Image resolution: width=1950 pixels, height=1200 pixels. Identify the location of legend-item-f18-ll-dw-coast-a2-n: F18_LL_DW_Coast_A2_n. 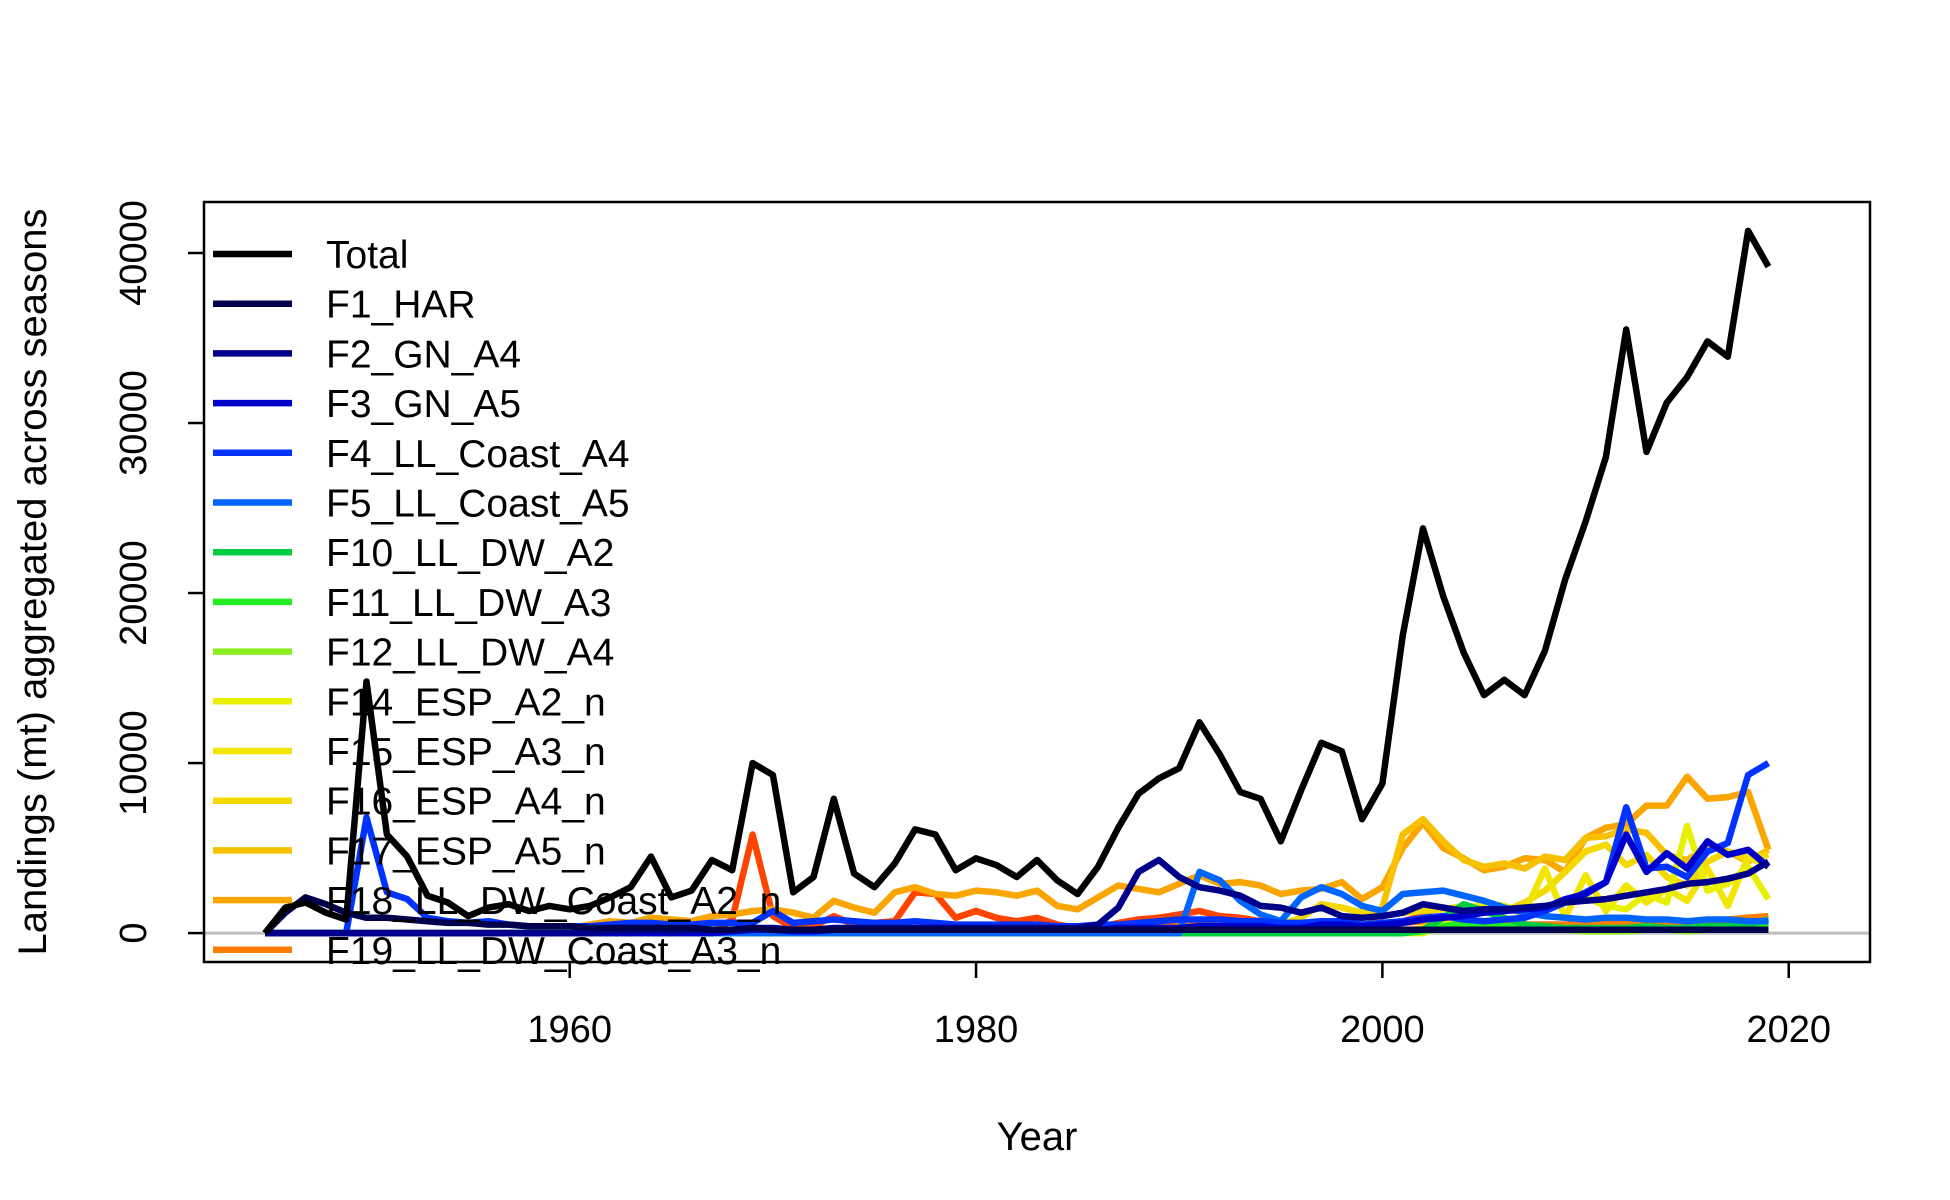
(497, 901).